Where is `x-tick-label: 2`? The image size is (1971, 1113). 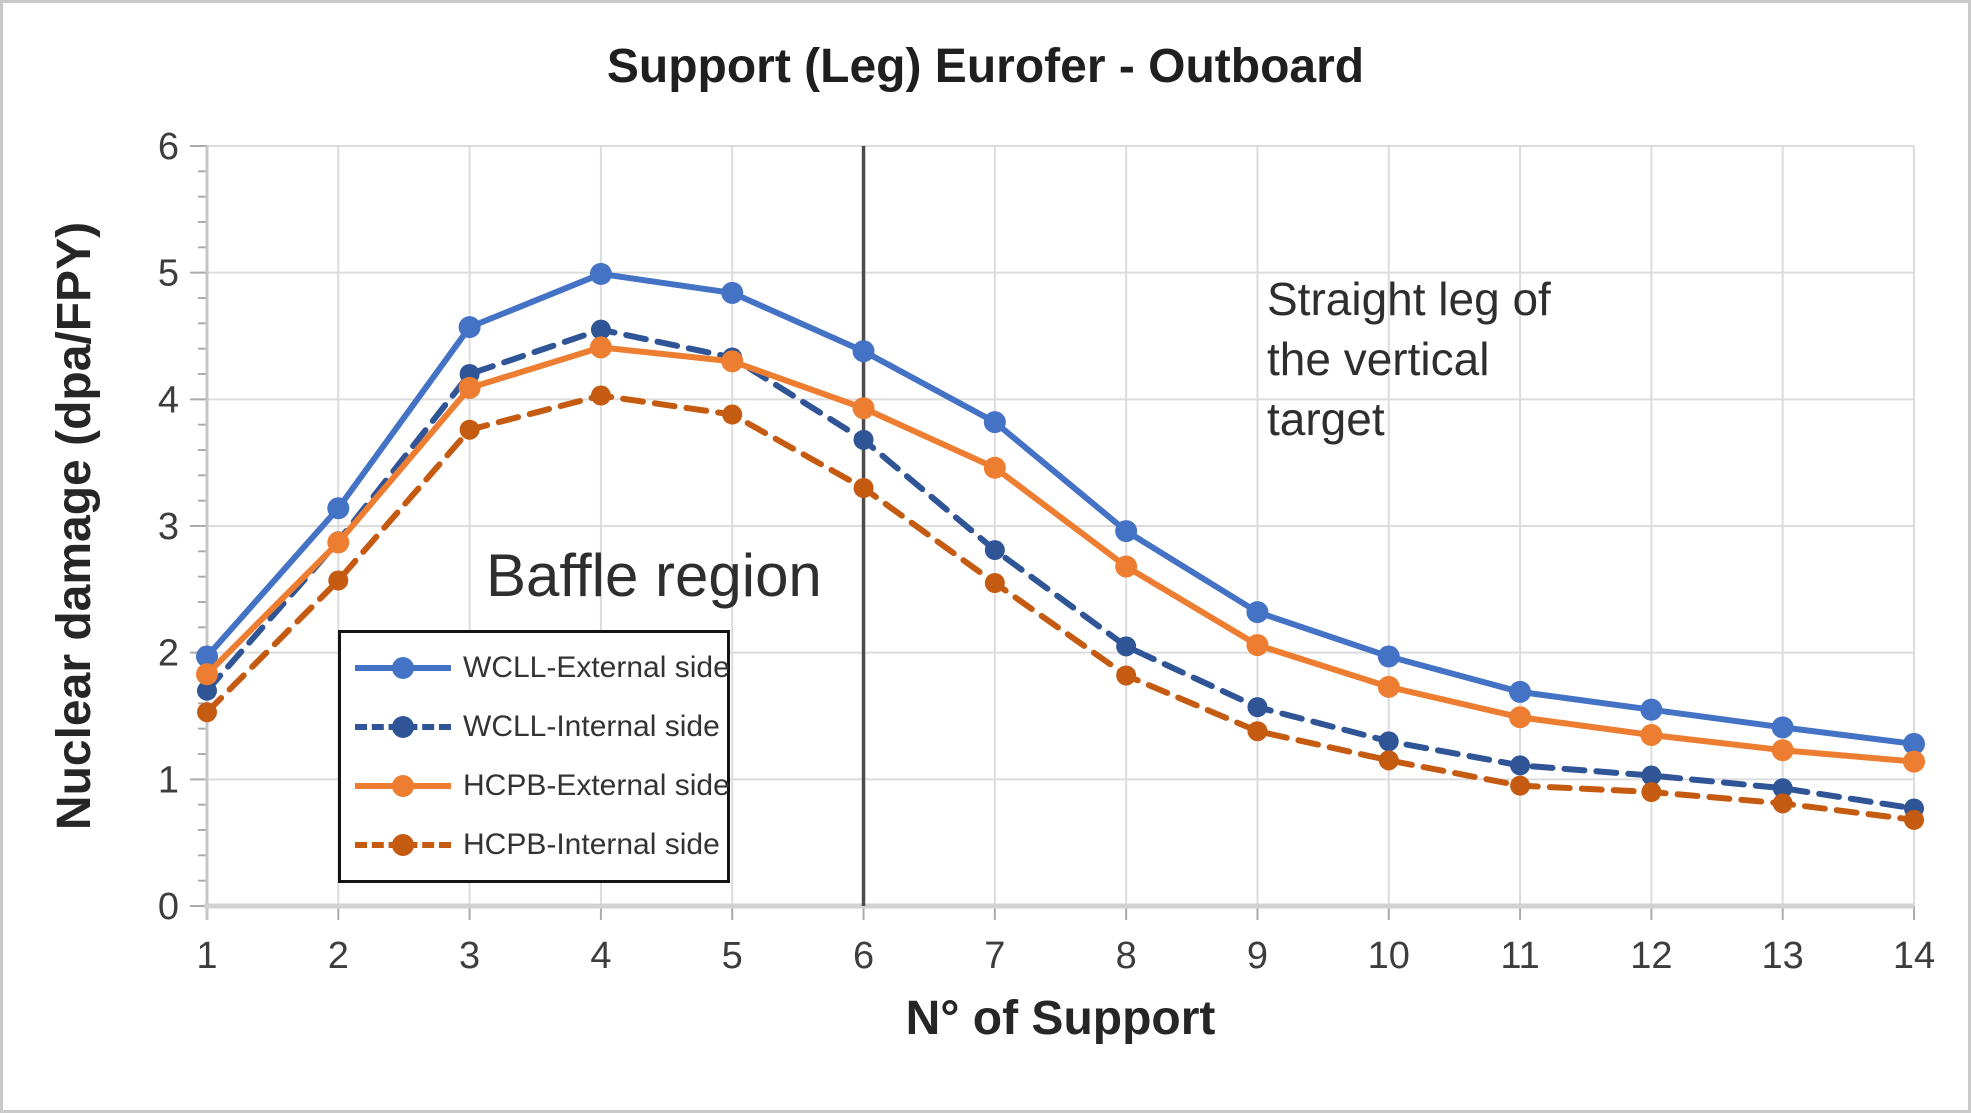 x-tick-label: 2 is located at coordinates (338, 956).